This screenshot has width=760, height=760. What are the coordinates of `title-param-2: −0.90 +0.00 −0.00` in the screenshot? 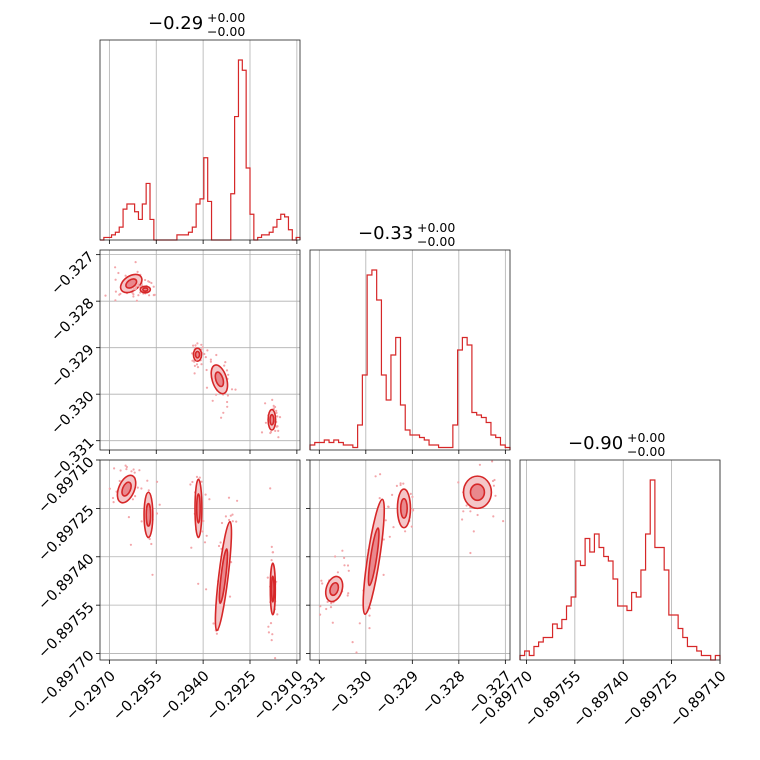 It's located at (616, 444).